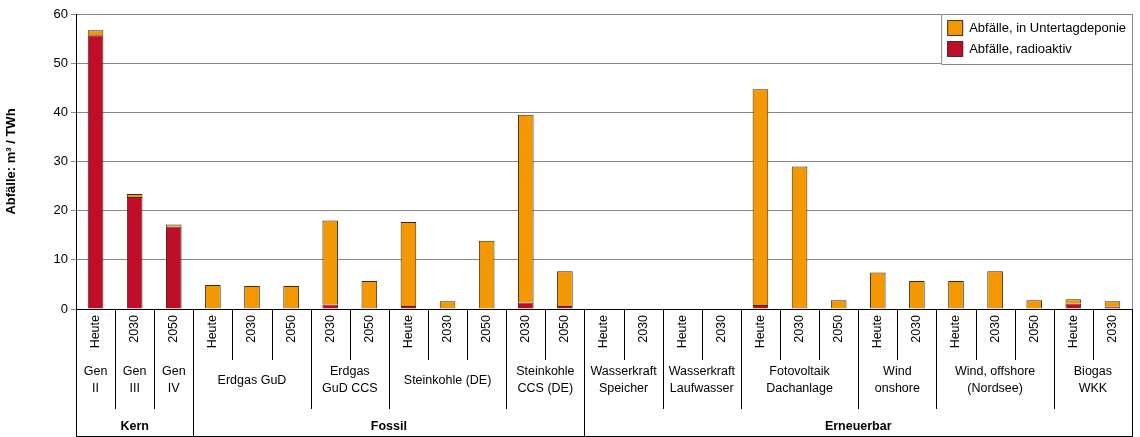 This screenshot has height=437, width=1140. What do you see at coordinates (173, 380) in the screenshot?
I see `text: Gen IV` at bounding box center [173, 380].